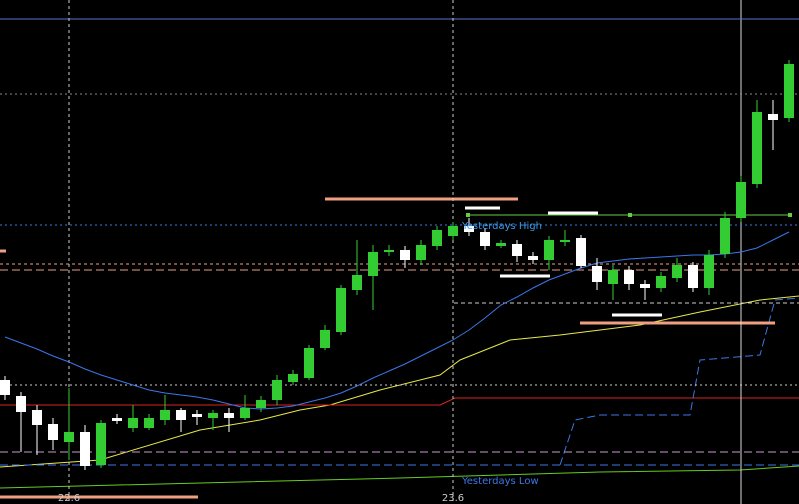 This screenshot has width=799, height=504. I want to click on x-tick-label: 23.6, so click(453, 498).